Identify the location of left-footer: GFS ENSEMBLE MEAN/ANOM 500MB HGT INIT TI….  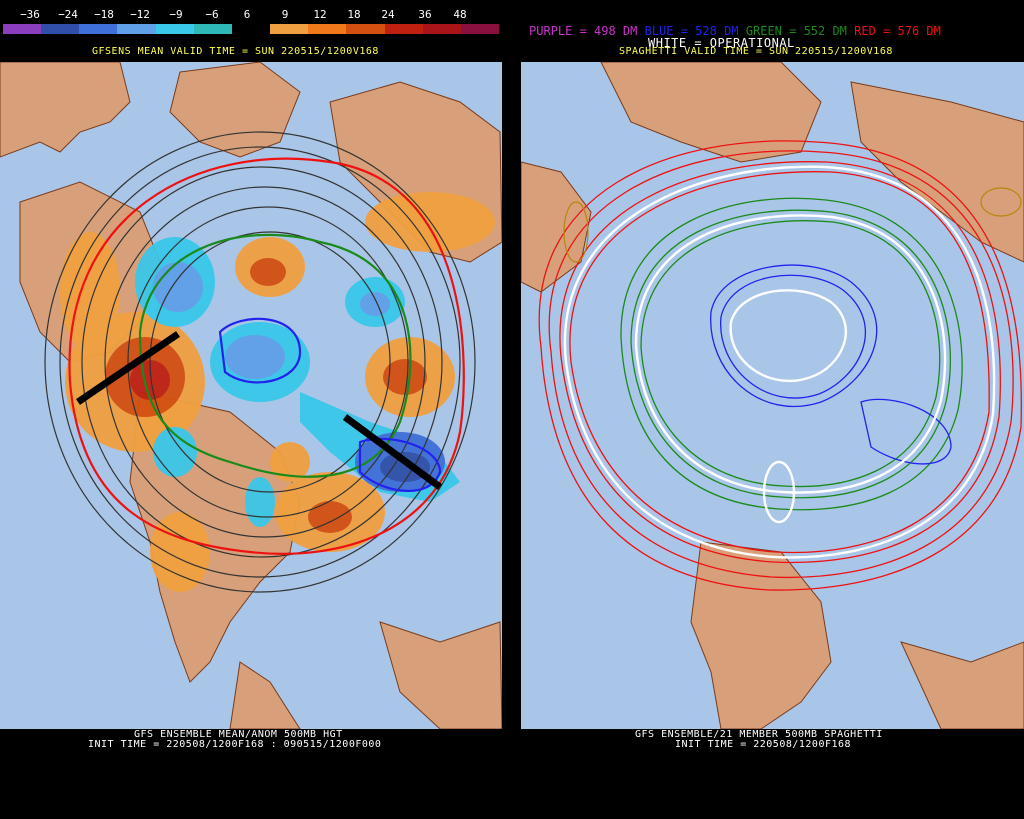
(251, 774).